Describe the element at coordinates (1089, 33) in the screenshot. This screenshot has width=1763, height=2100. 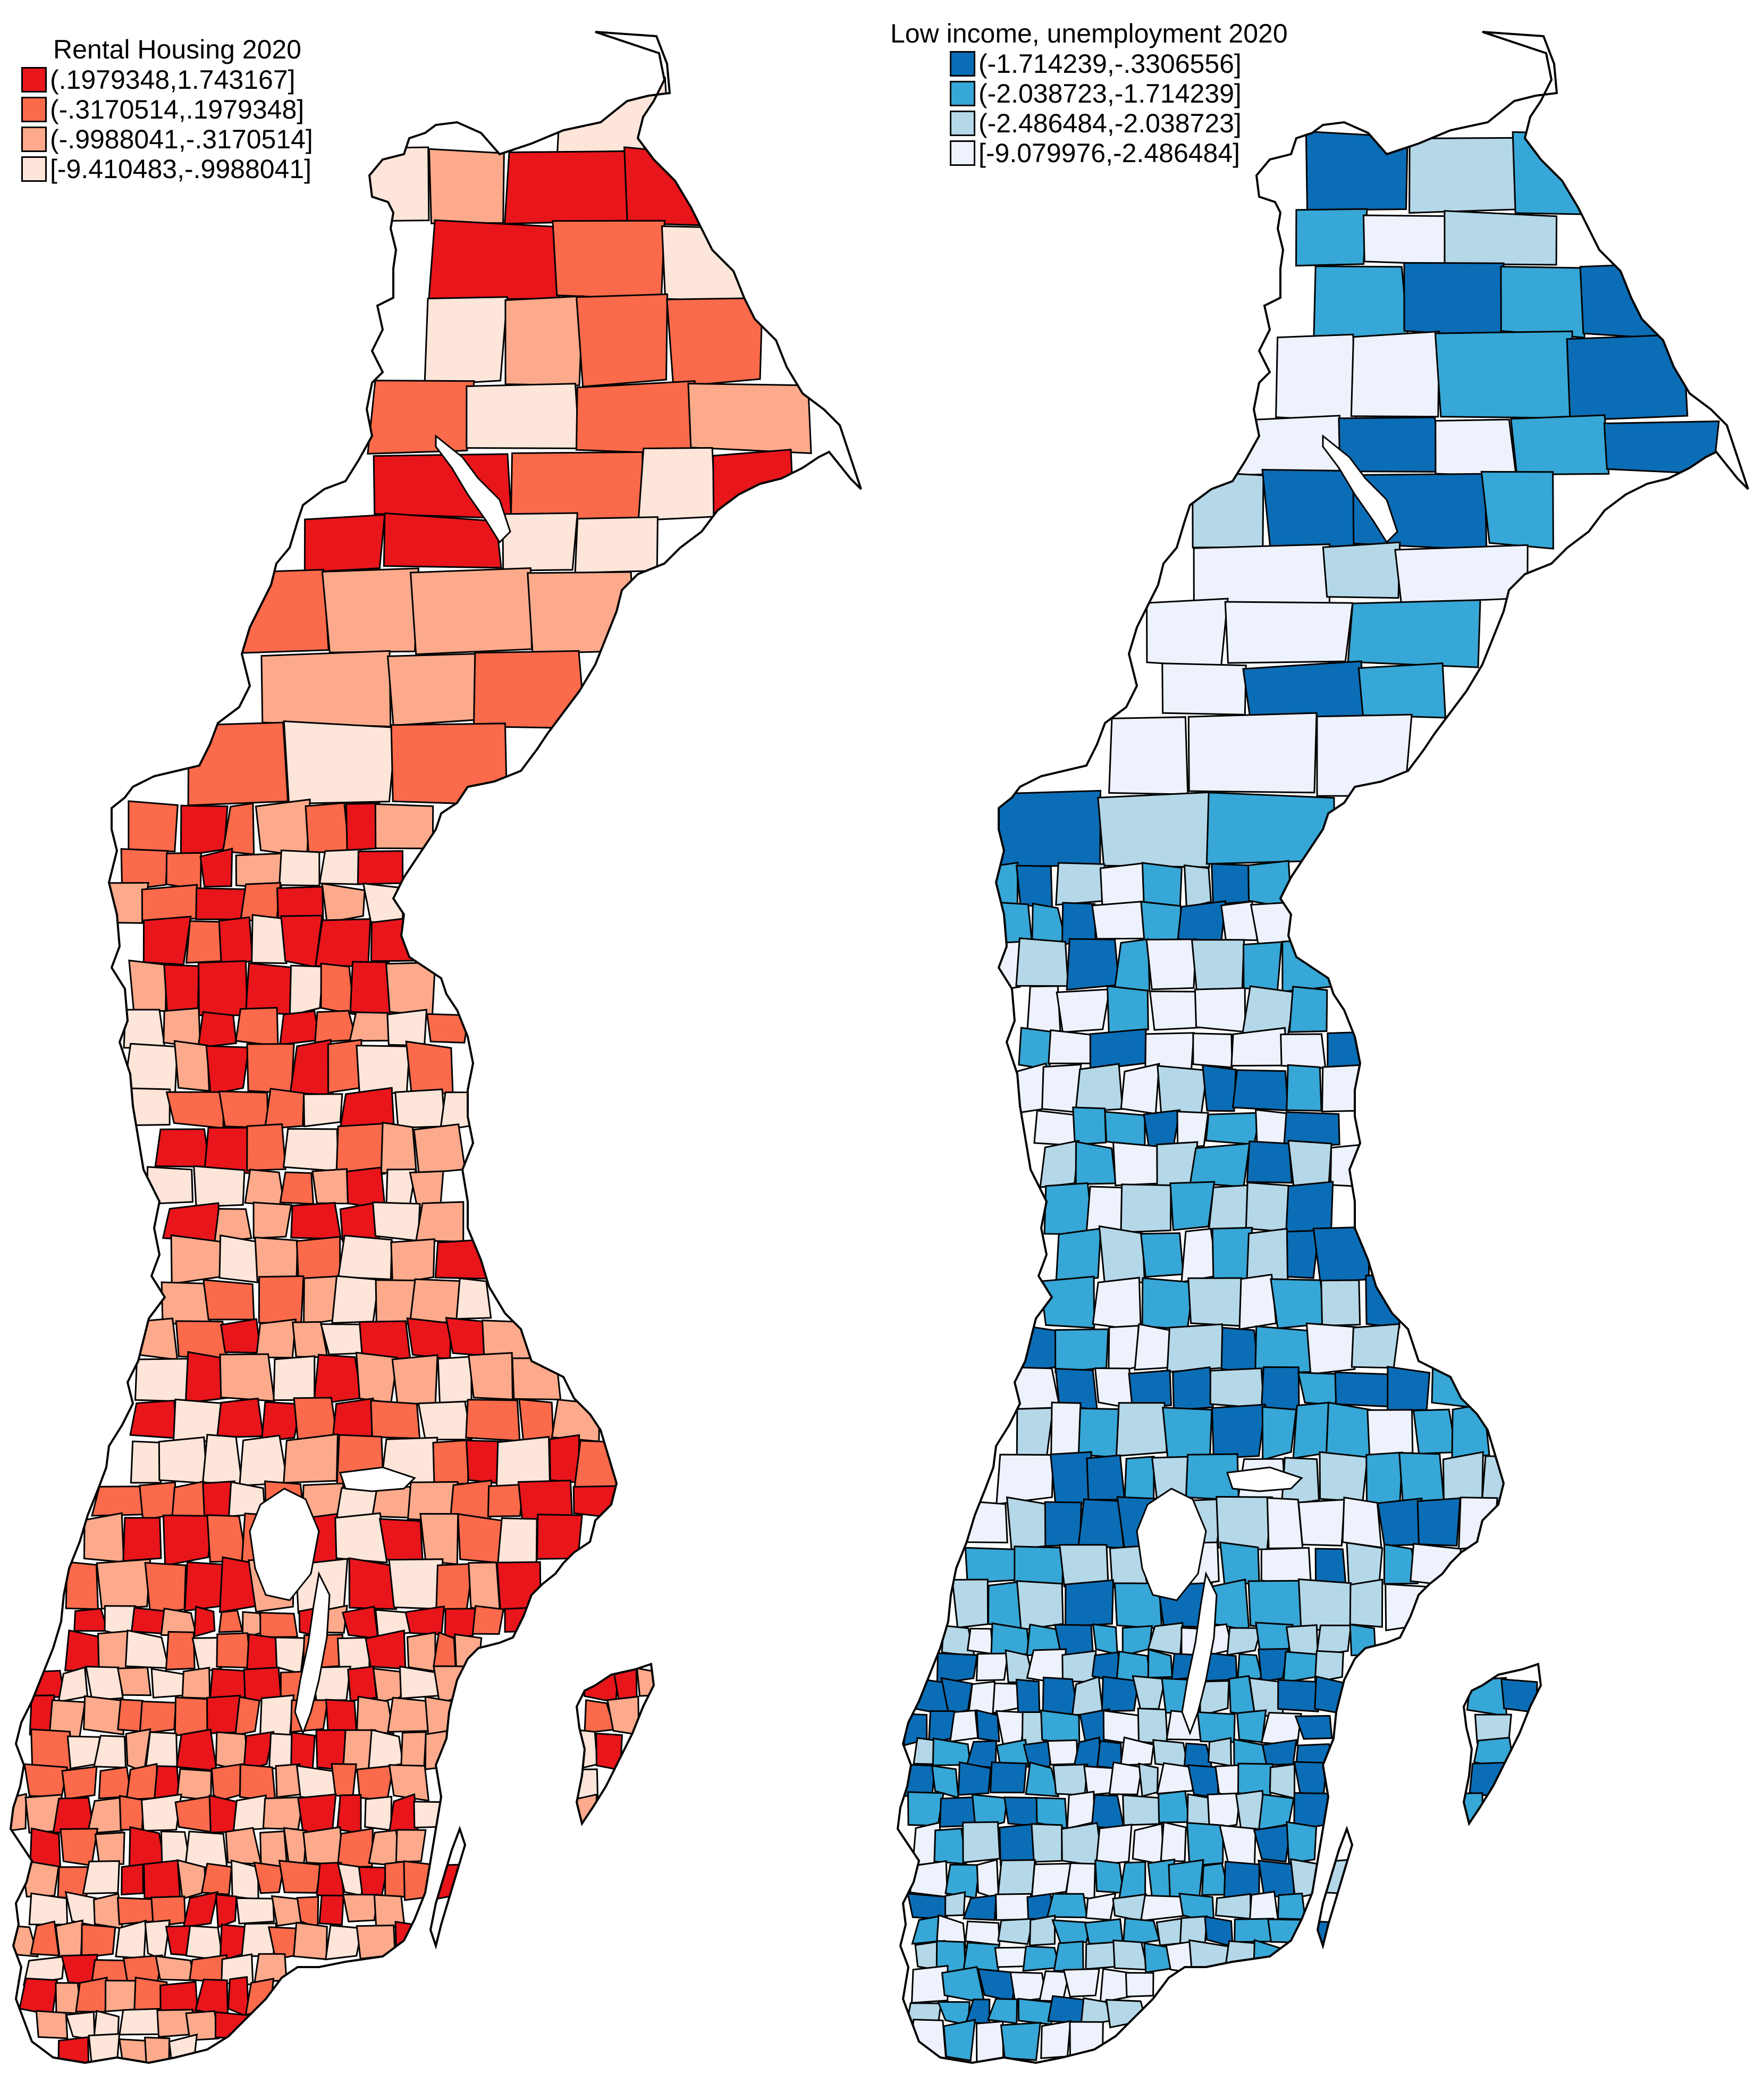
I see `legend-title: Low income, unemployment 2020` at that location.